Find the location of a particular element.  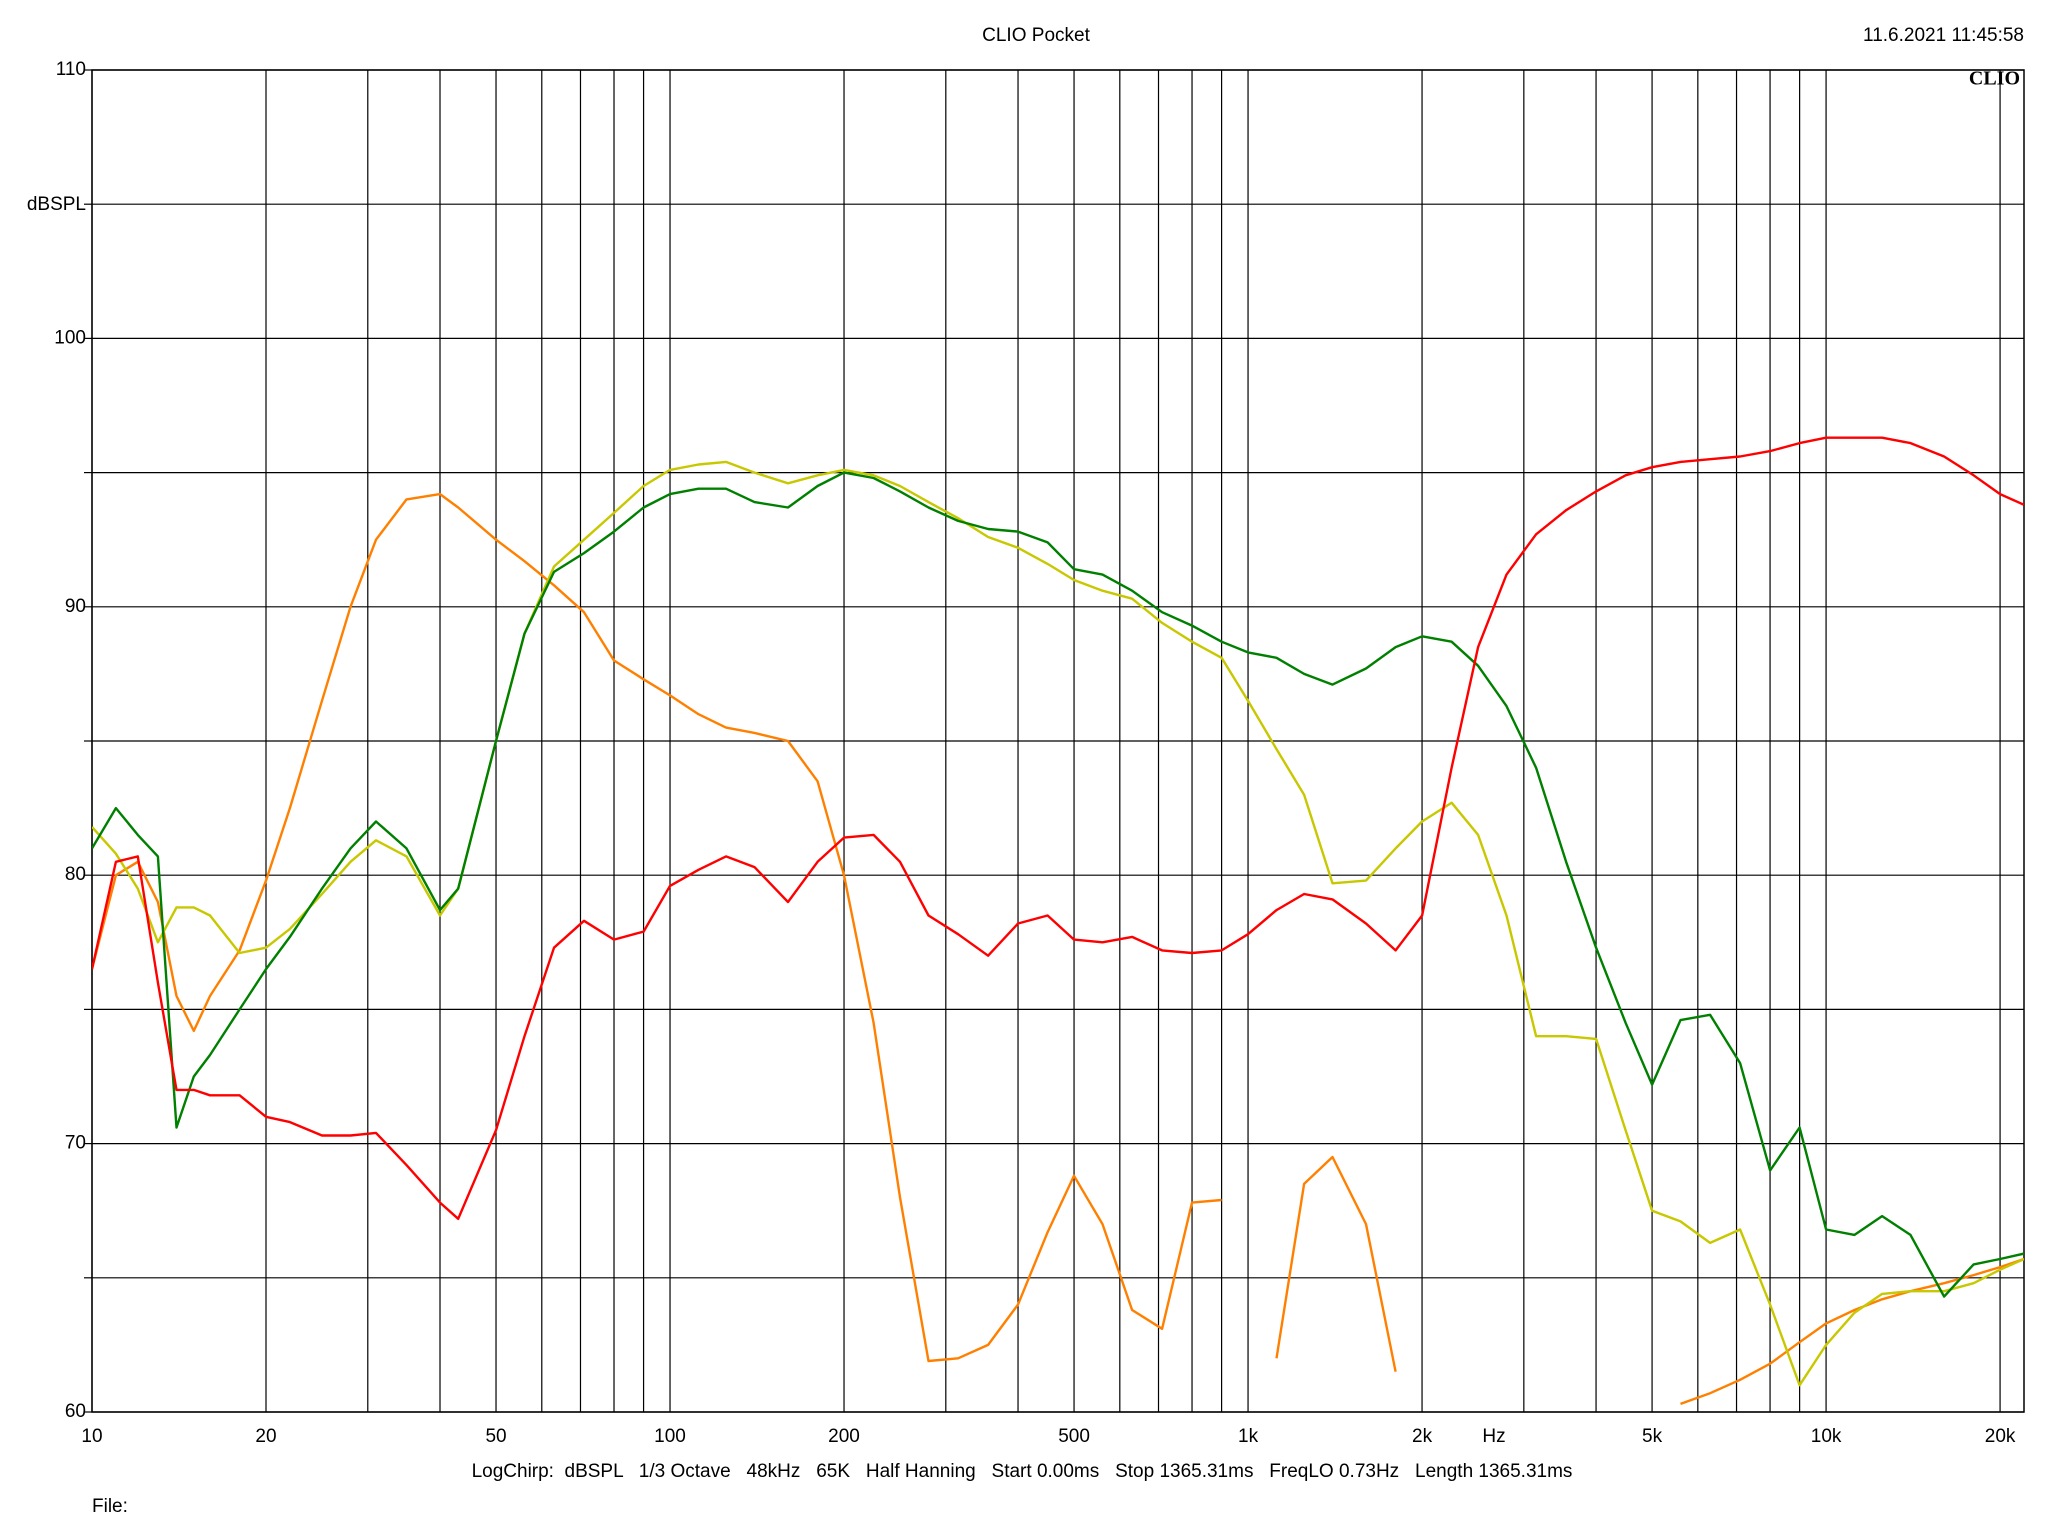

y-tick-label: 110 is located at coordinates (71, 69).